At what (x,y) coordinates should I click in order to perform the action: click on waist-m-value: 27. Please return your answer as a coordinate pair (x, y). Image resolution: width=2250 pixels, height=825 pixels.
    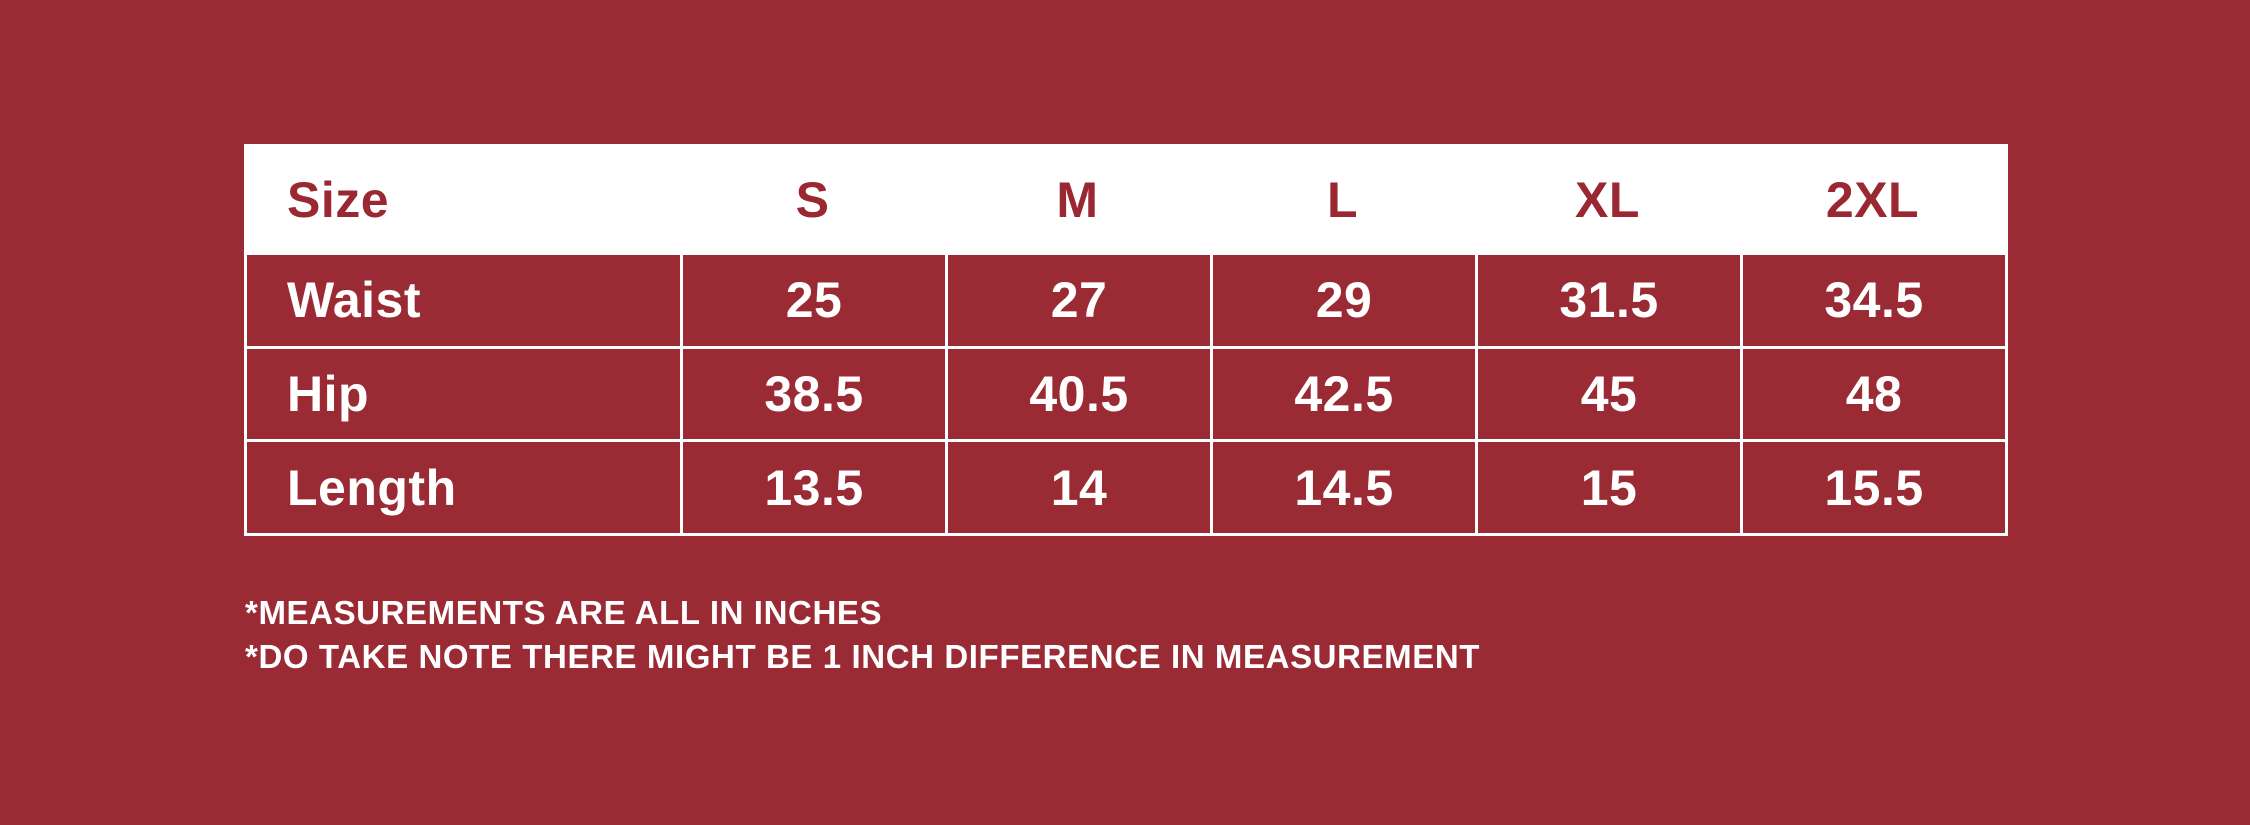
    Looking at the image, I should click on (1077, 300).